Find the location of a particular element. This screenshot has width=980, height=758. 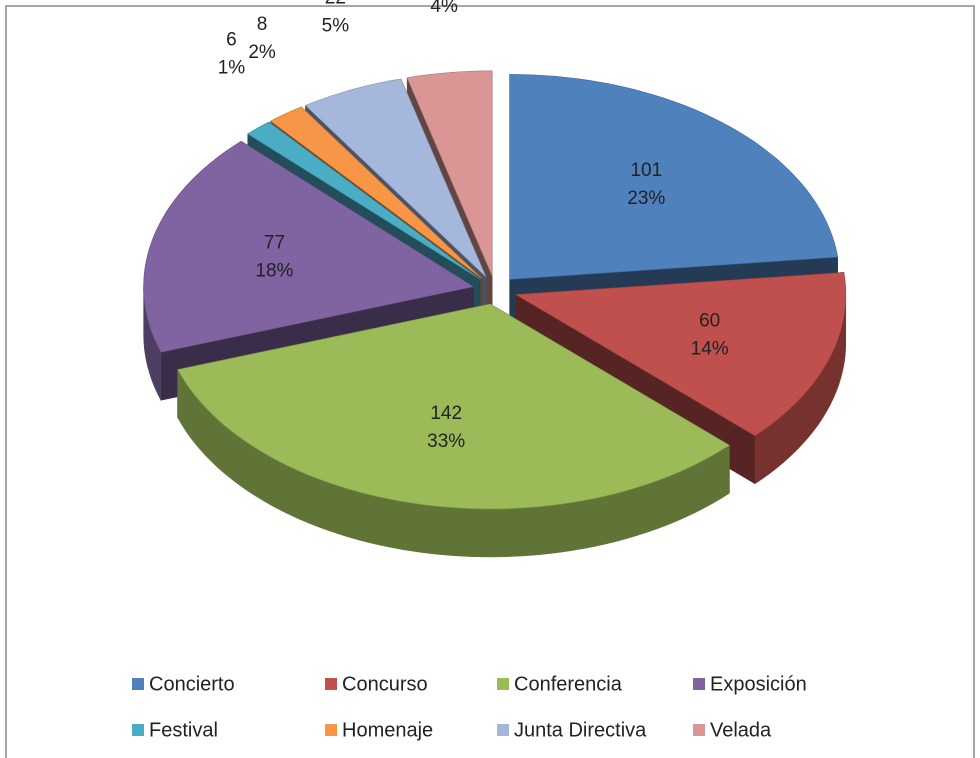

data-label-percent: 14% is located at coordinates (710, 348).